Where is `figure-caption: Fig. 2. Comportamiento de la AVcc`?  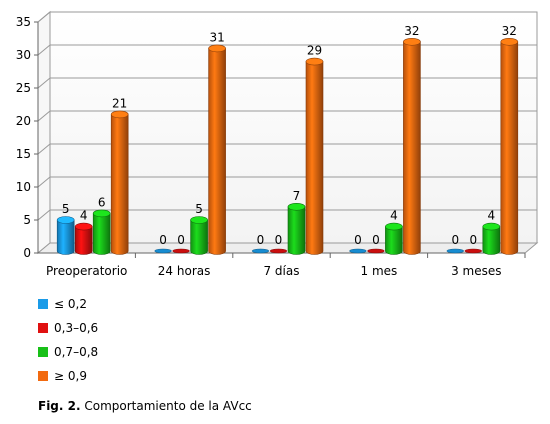 figure-caption: Fig. 2. Comportamiento de la AVcc is located at coordinates (145, 406).